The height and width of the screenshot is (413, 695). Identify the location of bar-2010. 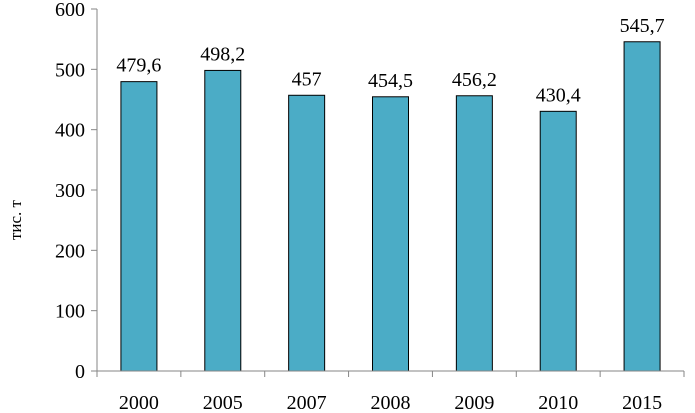
(558, 241).